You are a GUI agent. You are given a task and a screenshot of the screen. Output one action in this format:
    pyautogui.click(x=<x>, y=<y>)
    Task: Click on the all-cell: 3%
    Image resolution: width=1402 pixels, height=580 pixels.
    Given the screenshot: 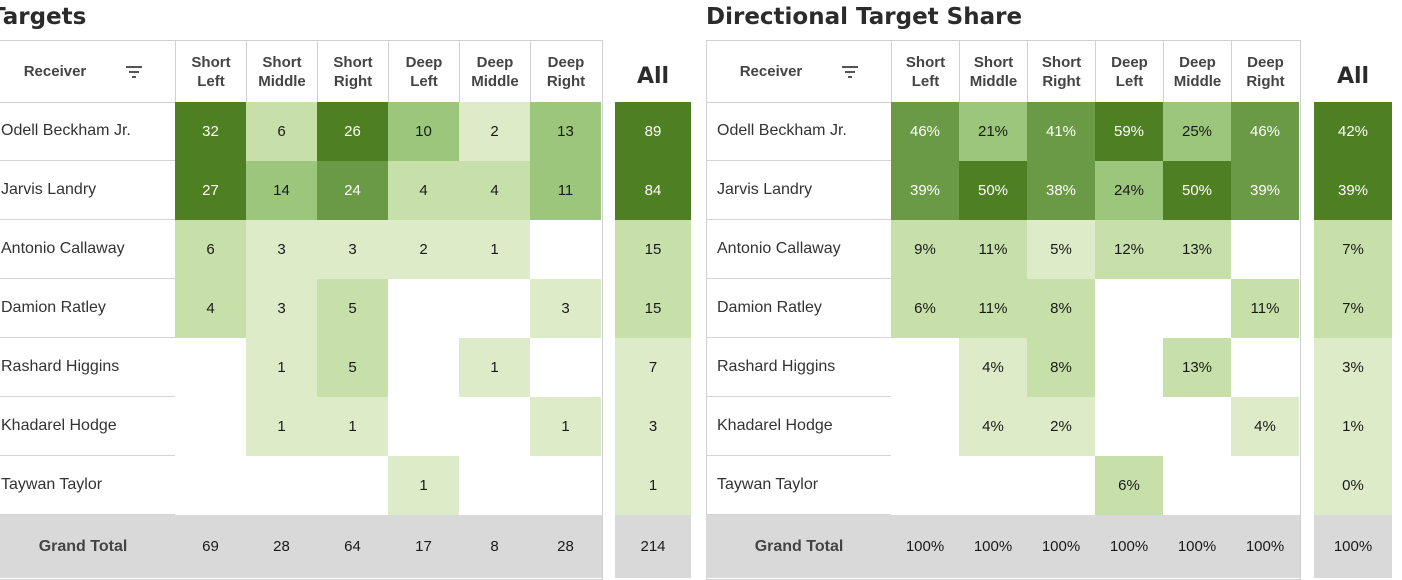 What is the action you would take?
    pyautogui.click(x=1353, y=367)
    